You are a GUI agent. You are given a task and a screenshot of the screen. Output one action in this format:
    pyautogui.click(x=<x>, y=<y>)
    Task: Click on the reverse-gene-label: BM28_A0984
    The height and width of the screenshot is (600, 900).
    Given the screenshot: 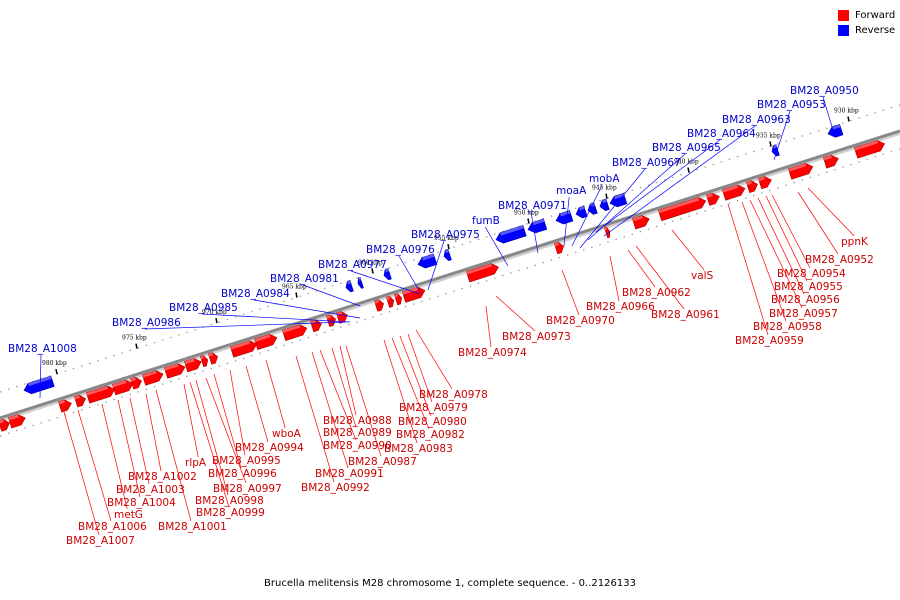 What is the action you would take?
    pyautogui.click(x=255, y=294)
    